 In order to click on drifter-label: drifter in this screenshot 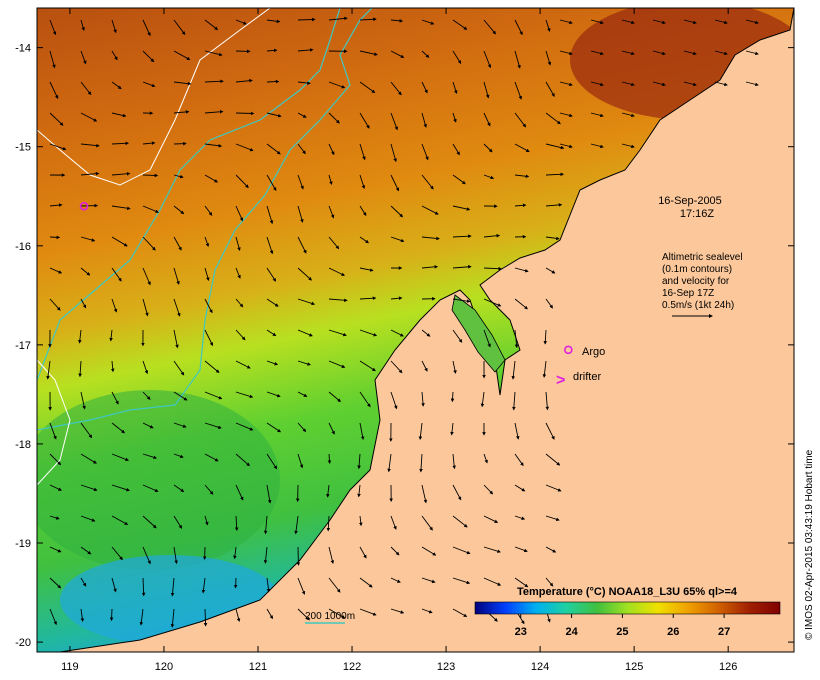, I will do `click(587, 377)`.